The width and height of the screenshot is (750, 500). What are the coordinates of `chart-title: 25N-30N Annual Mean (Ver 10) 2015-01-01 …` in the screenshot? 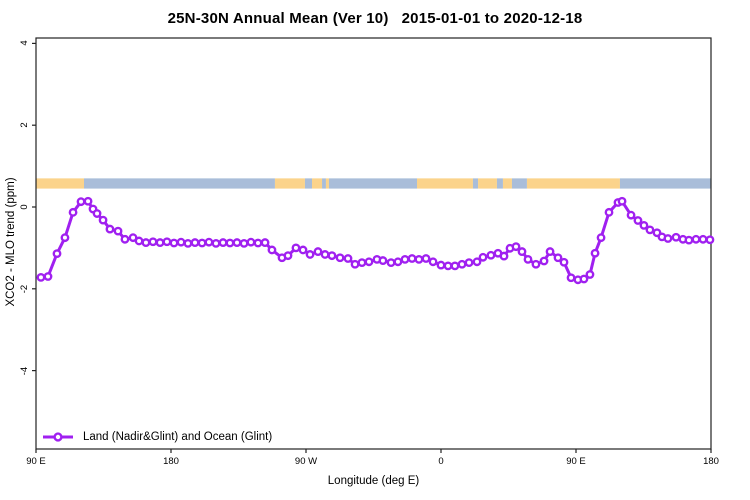 It's located at (375, 18).